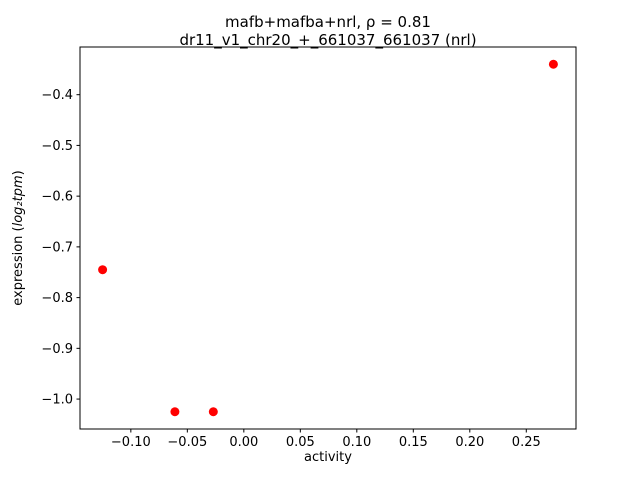 The height and width of the screenshot is (480, 640). I want to click on y-tick-label: −0.6, so click(57, 197).